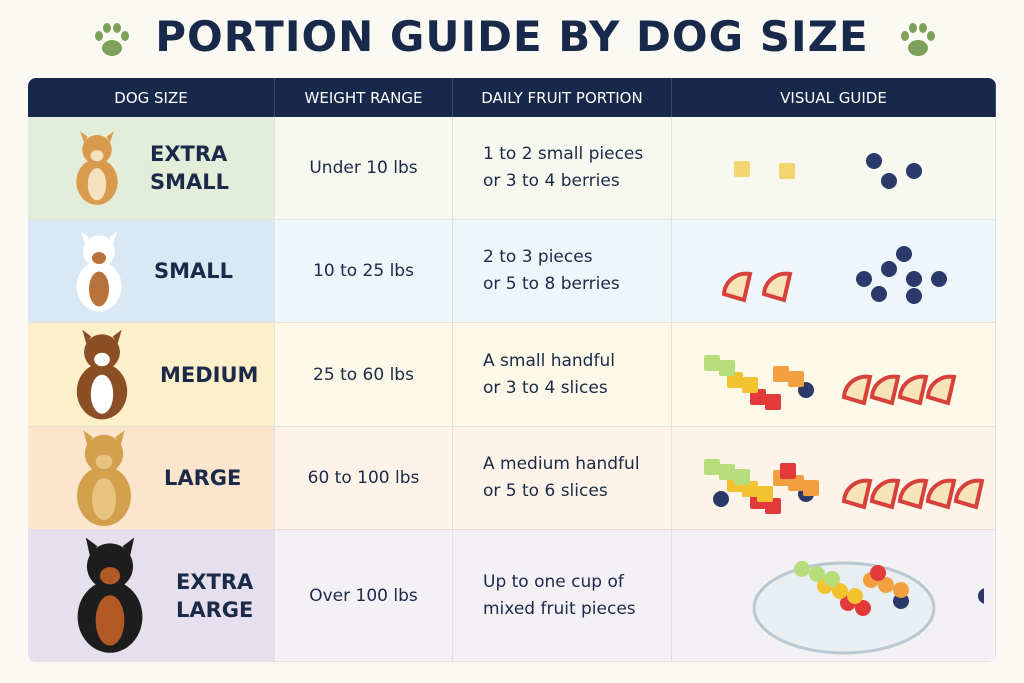 The height and width of the screenshot is (683, 1024). Describe the element at coordinates (562, 478) in the screenshot. I see `portion-cell: A medium handful or 5 to 6 slices` at that location.